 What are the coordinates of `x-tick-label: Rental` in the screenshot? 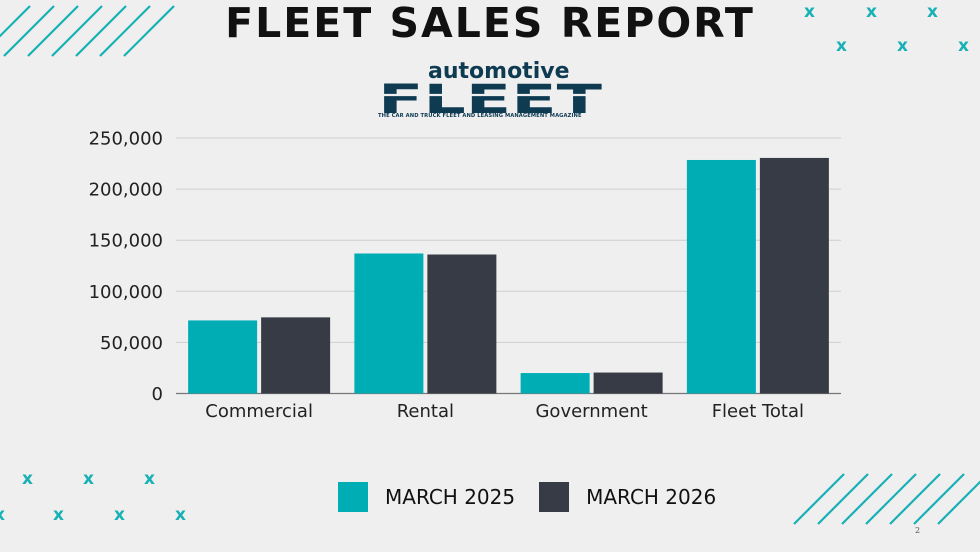 It's located at (425, 411).